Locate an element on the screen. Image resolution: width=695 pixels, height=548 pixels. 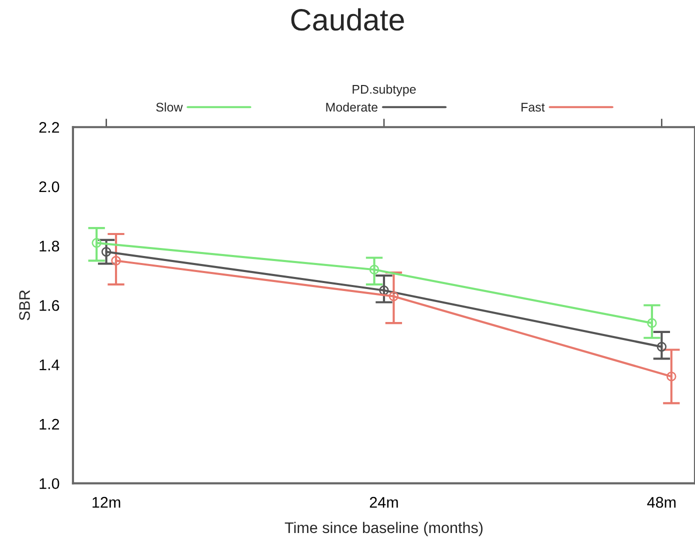
legend-label: Moderate is located at coordinates (352, 107).